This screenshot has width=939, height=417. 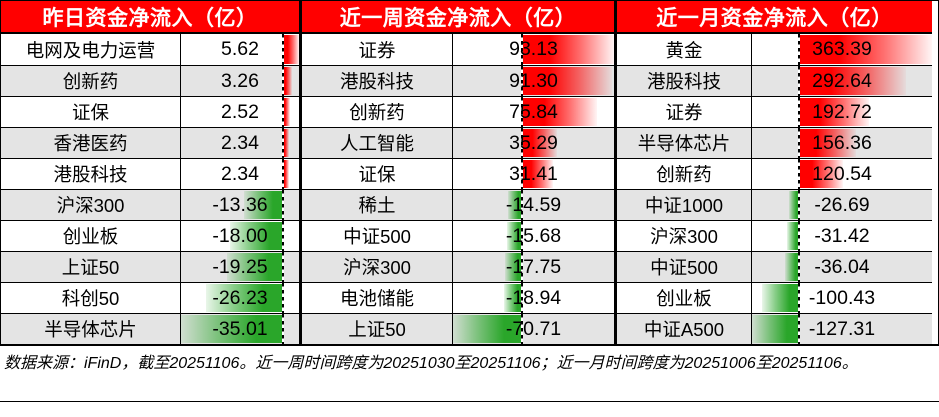 What do you see at coordinates (91, 236) in the screenshot?
I see `category-cell: 创业板` at bounding box center [91, 236].